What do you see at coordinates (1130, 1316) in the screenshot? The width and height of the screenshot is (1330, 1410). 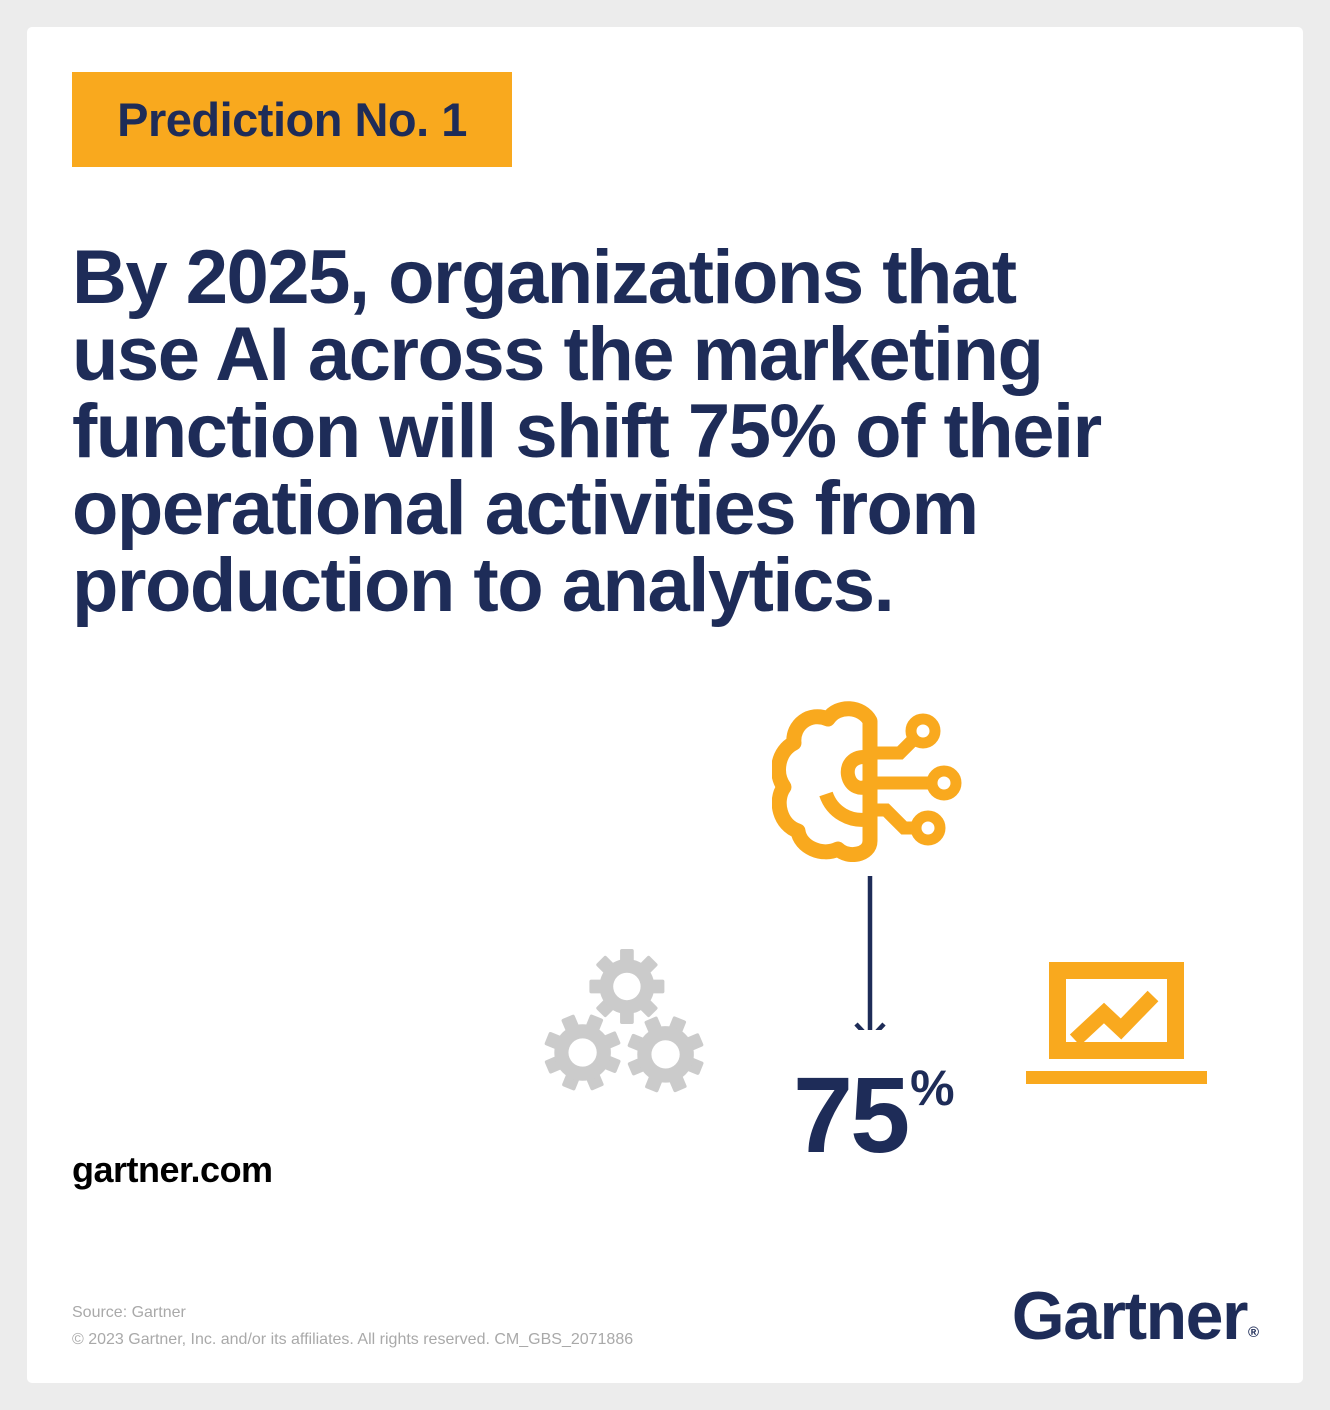 I see `gartner-logo-text: Gartner` at bounding box center [1130, 1316].